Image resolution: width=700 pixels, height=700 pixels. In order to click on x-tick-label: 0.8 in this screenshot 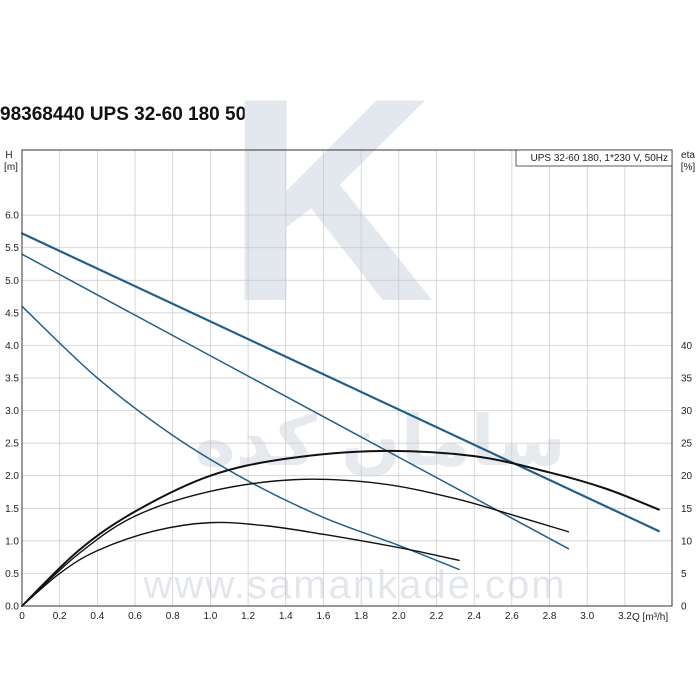, I will do `click(173, 616)`.